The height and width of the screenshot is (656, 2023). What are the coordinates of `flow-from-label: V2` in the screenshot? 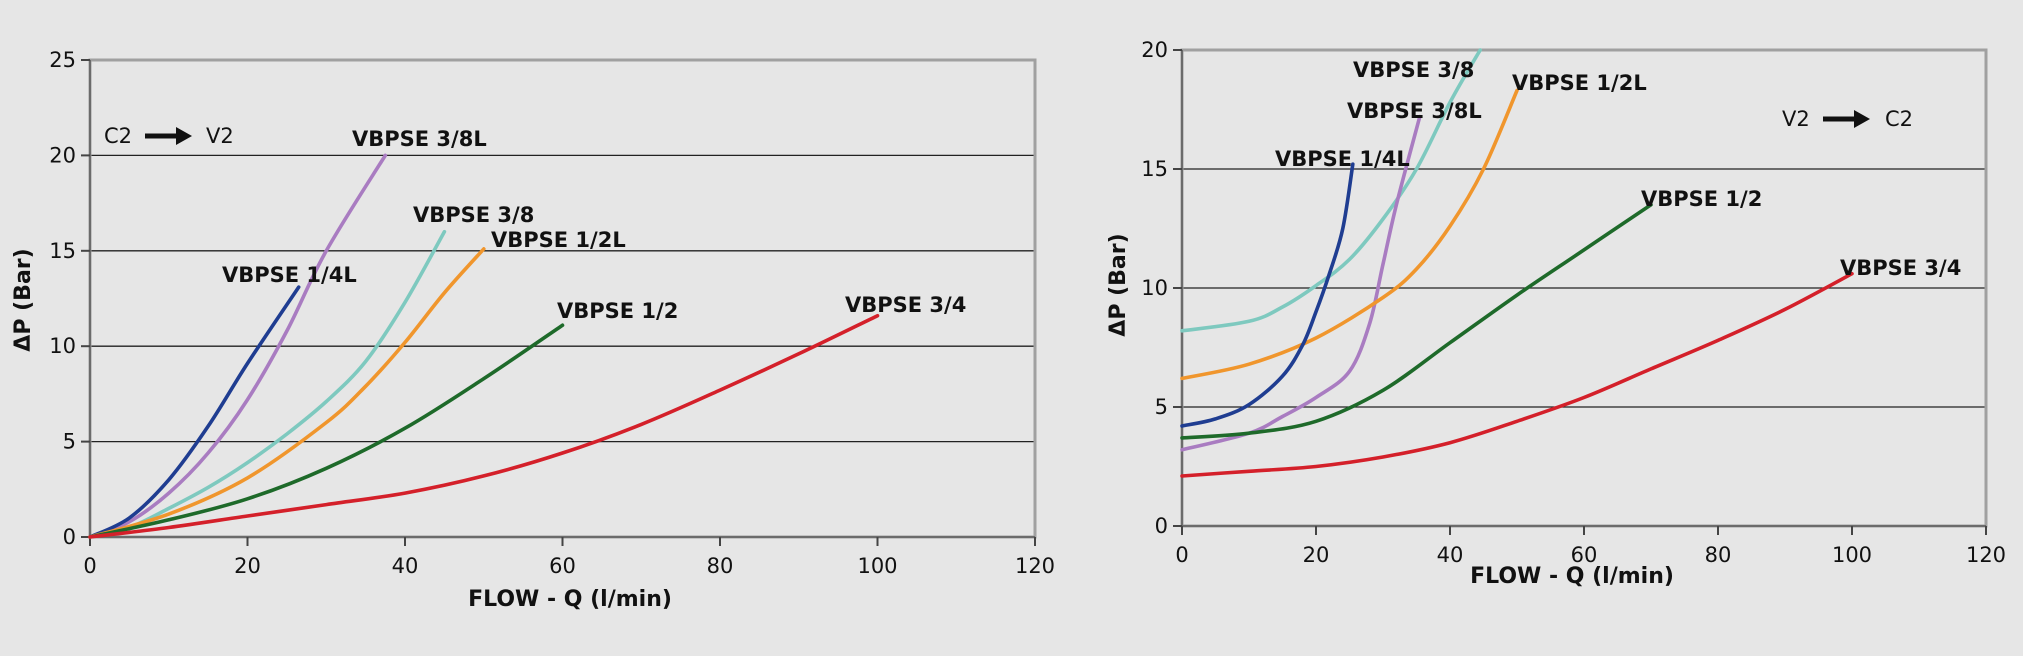 It's located at (1796, 119).